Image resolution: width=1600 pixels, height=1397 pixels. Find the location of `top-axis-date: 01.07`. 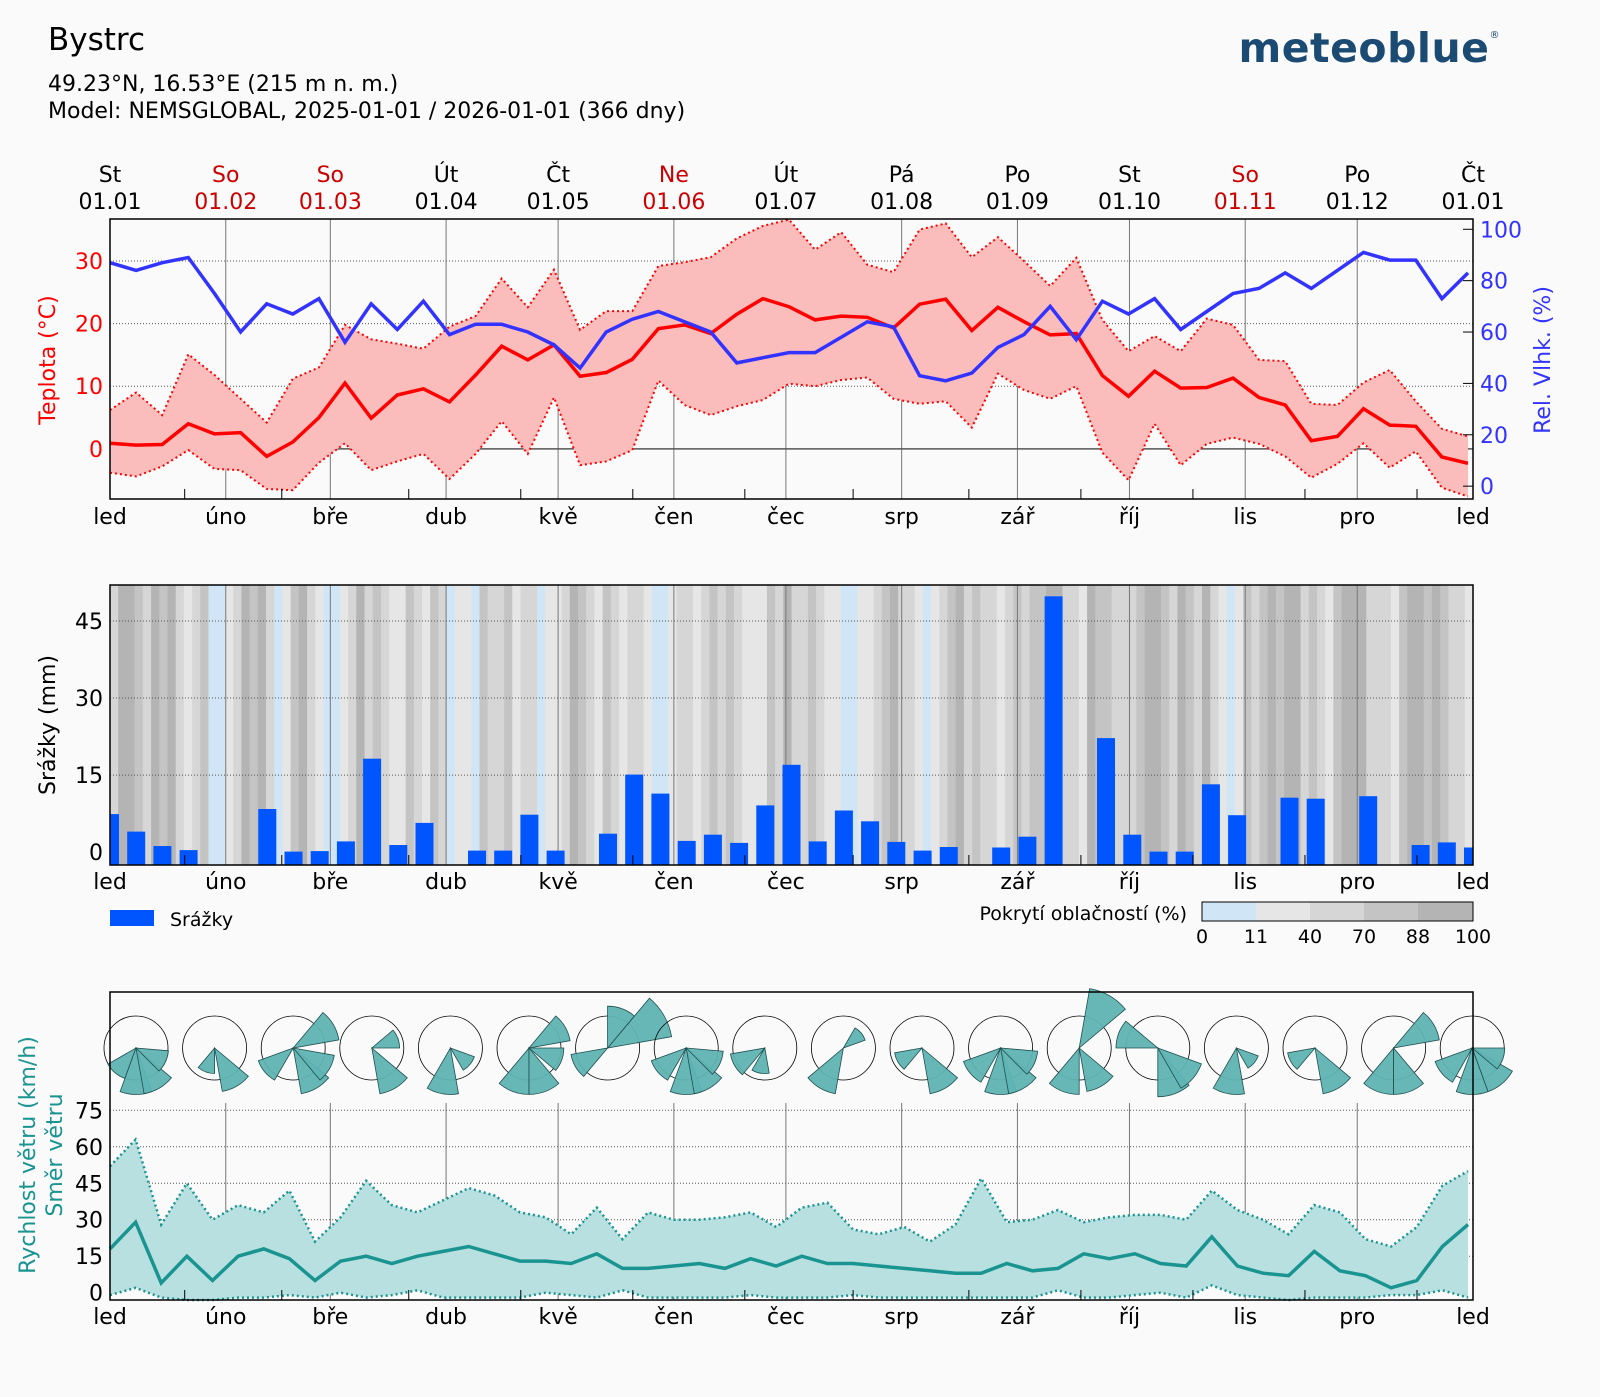

top-axis-date: 01.07 is located at coordinates (785, 202).